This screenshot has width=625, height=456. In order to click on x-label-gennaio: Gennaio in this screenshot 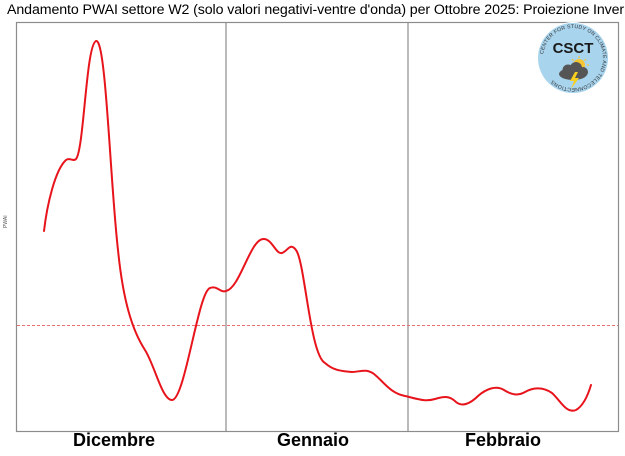, I will do `click(312, 440)`.